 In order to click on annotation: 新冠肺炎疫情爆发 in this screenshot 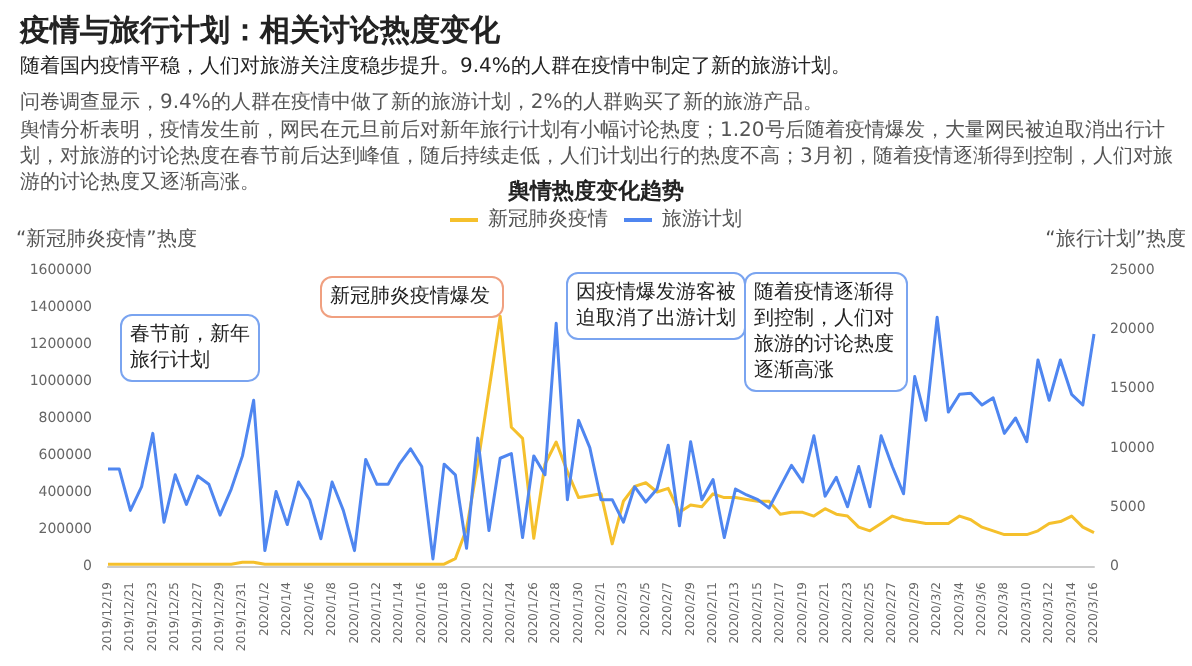, I will do `click(410, 296)`.